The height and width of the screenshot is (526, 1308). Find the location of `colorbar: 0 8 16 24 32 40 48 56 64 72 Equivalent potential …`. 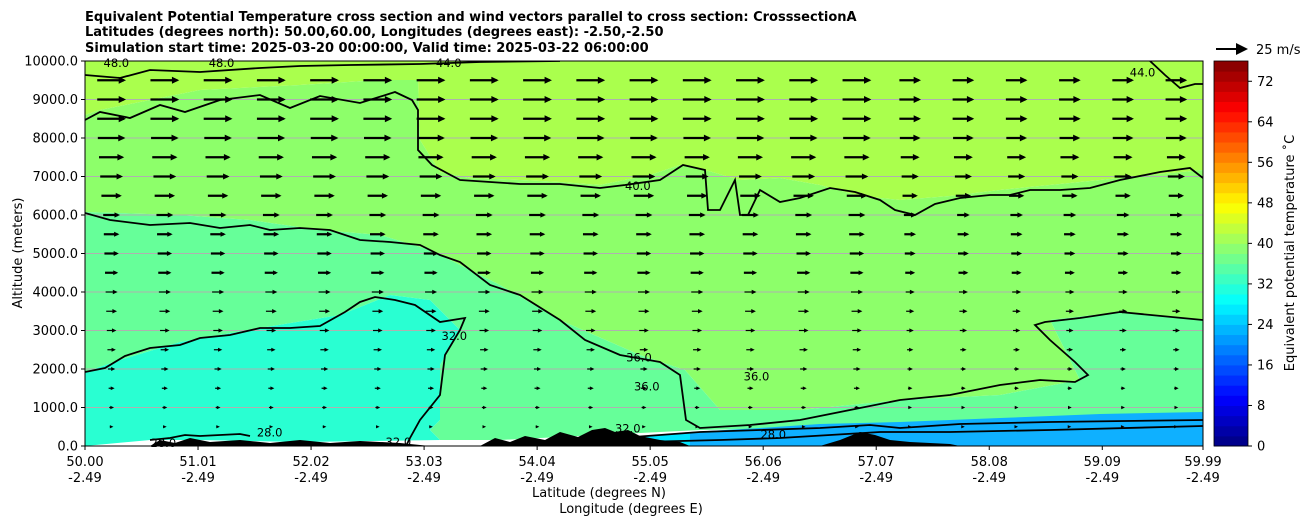

colorbar: 0 8 16 24 32 40 48 56 64 72 Equivalent potential … is located at coordinates (1255, 257).